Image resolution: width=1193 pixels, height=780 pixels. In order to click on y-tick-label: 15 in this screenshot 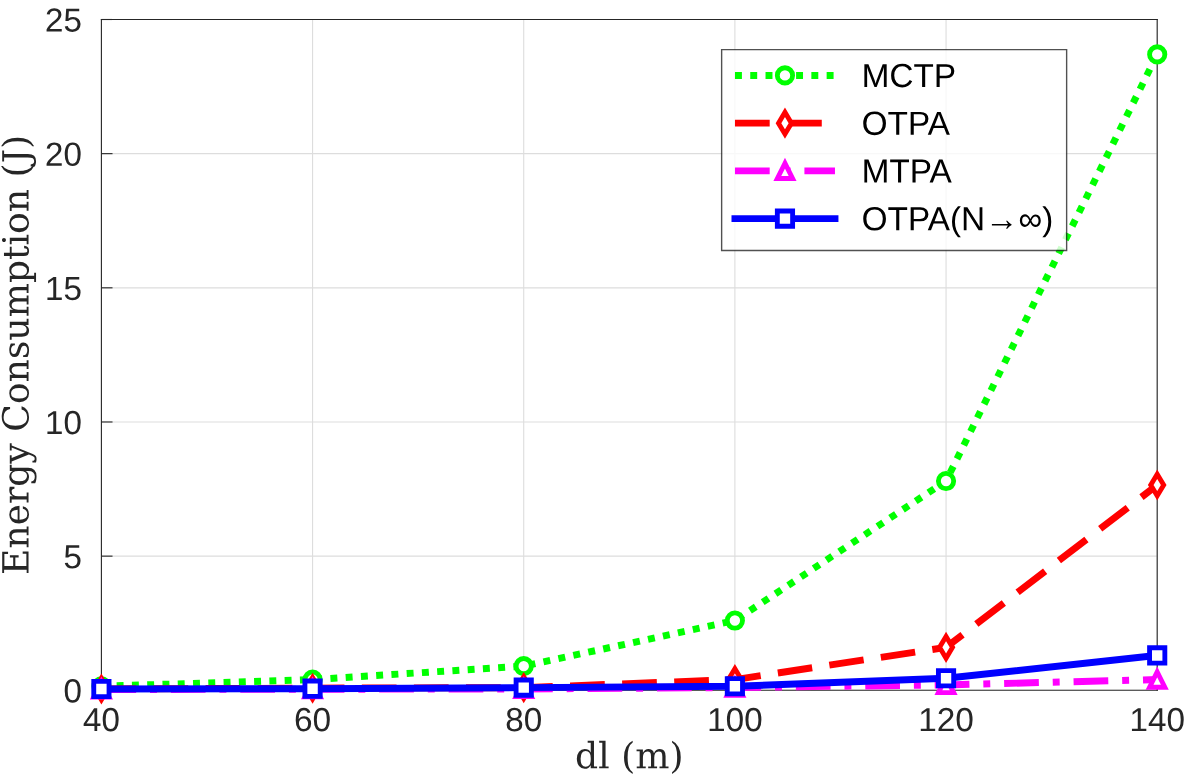, I will do `click(64, 288)`.